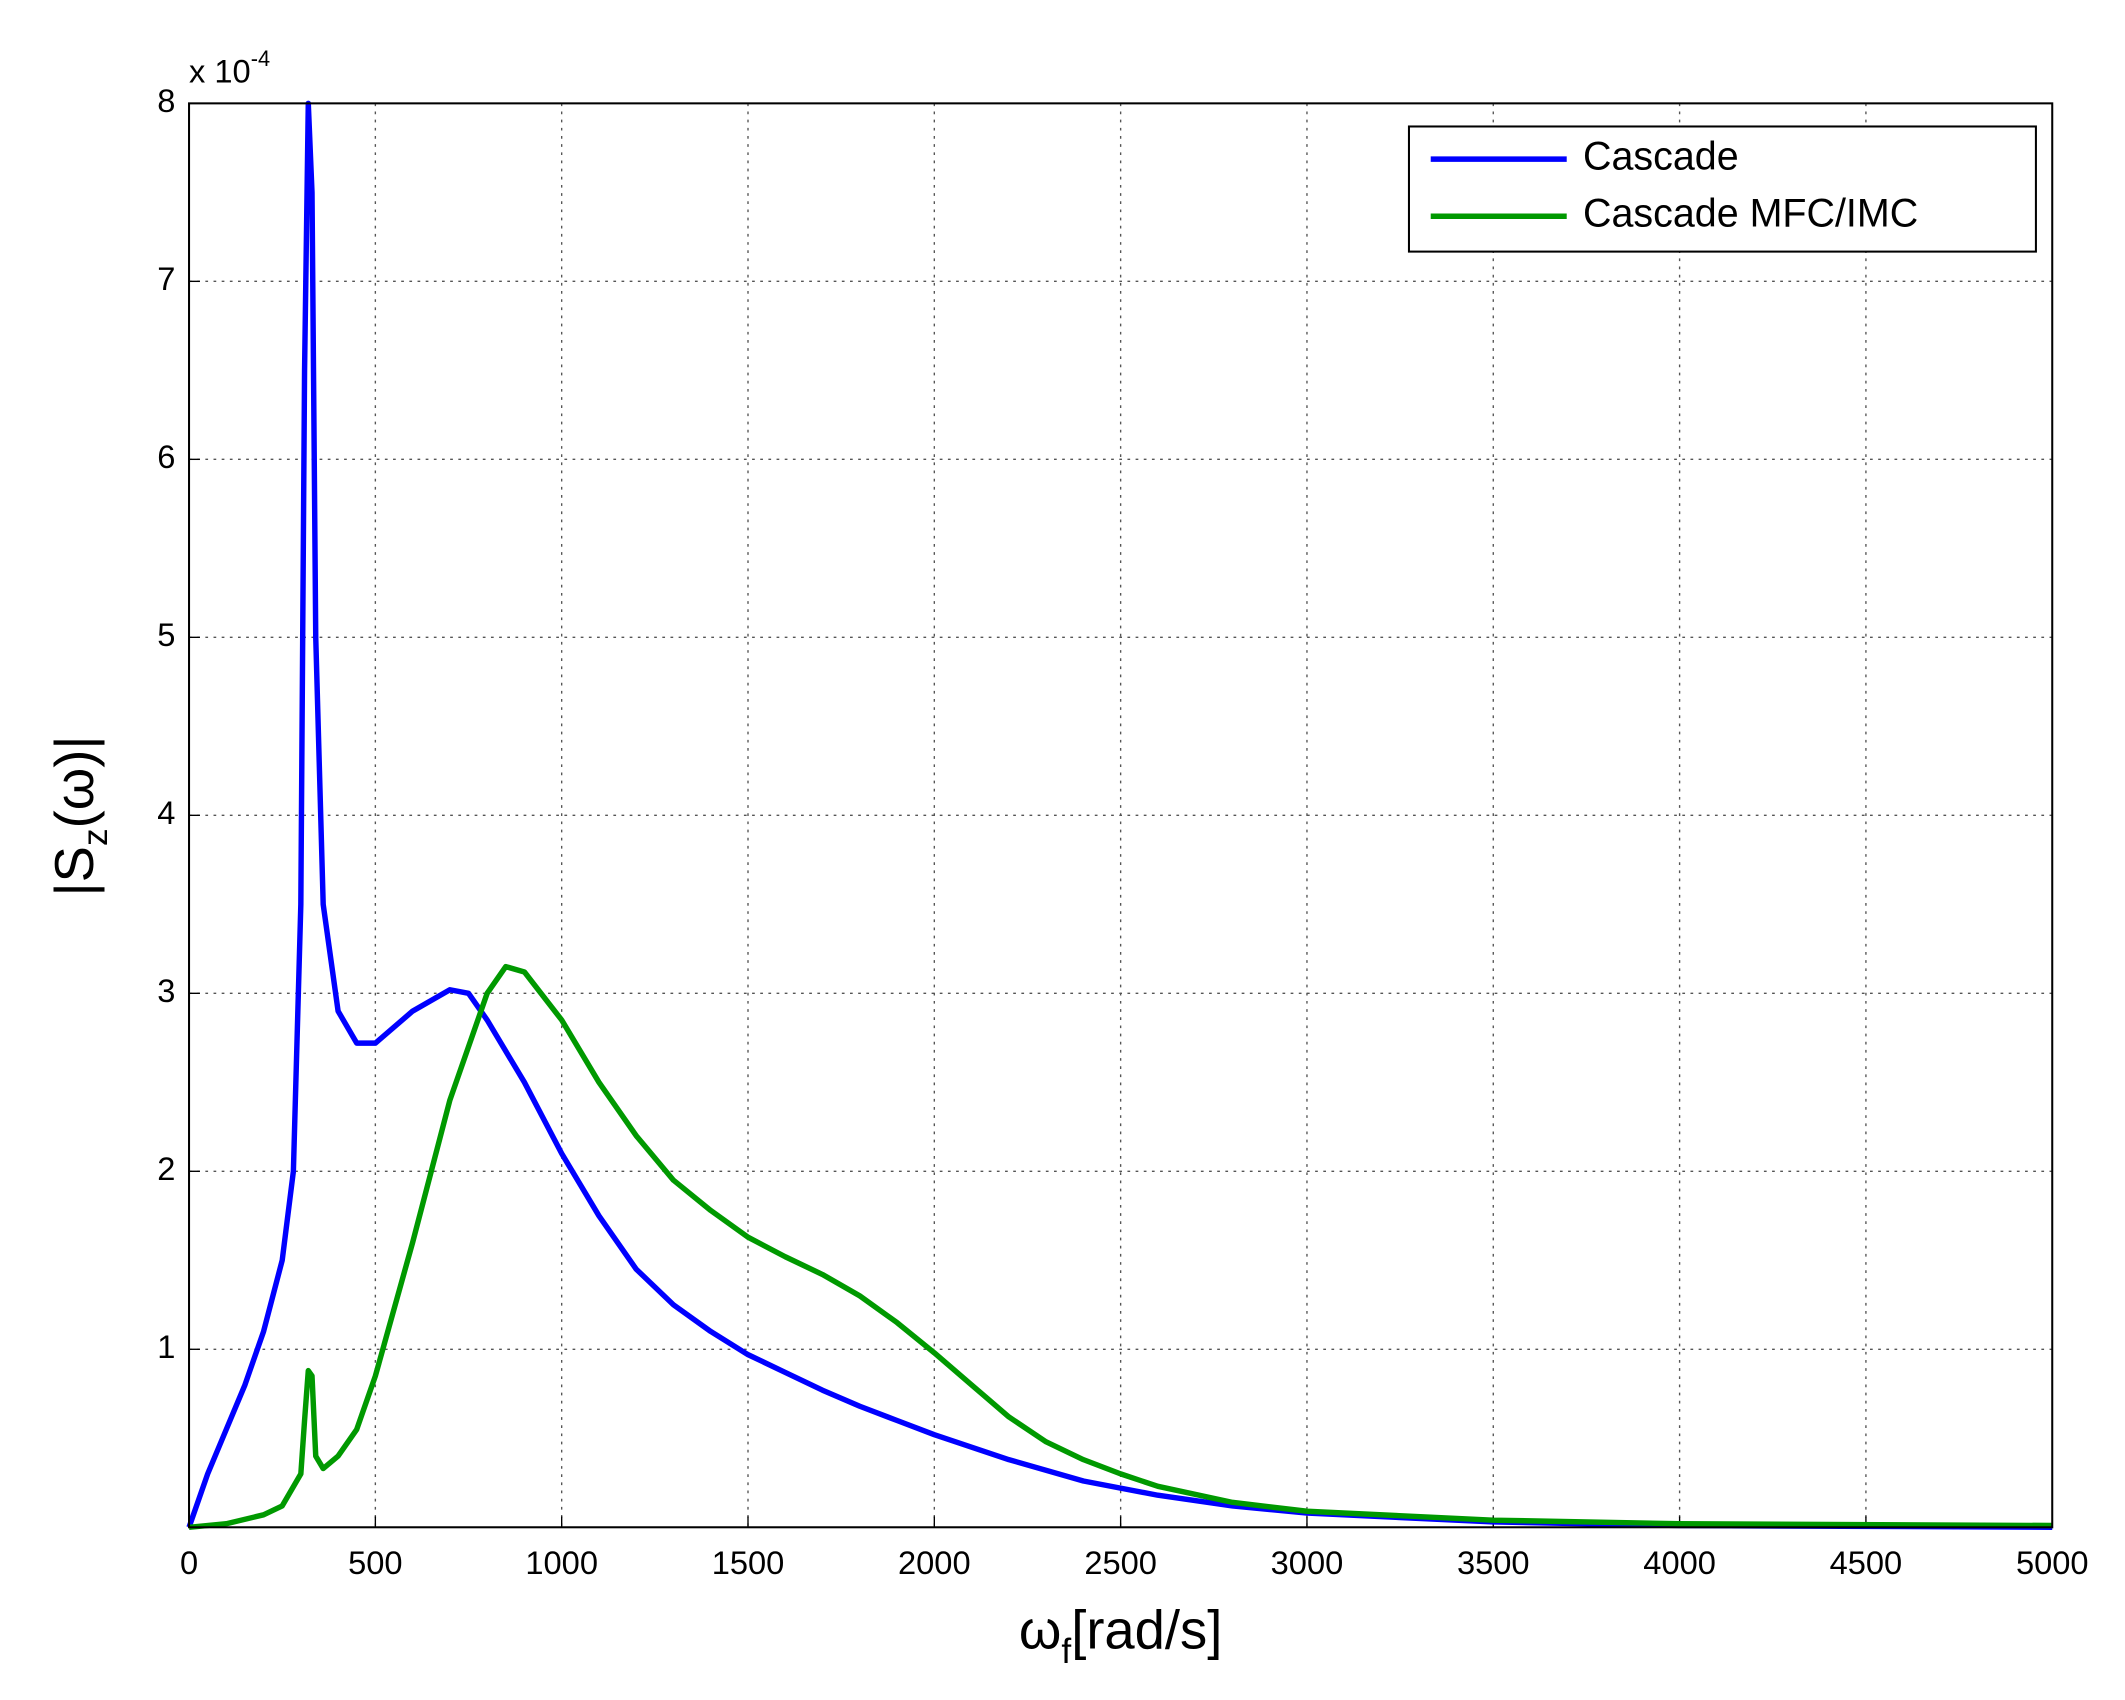 The height and width of the screenshot is (1700, 2125). I want to click on y-tick-label: 4, so click(166, 812).